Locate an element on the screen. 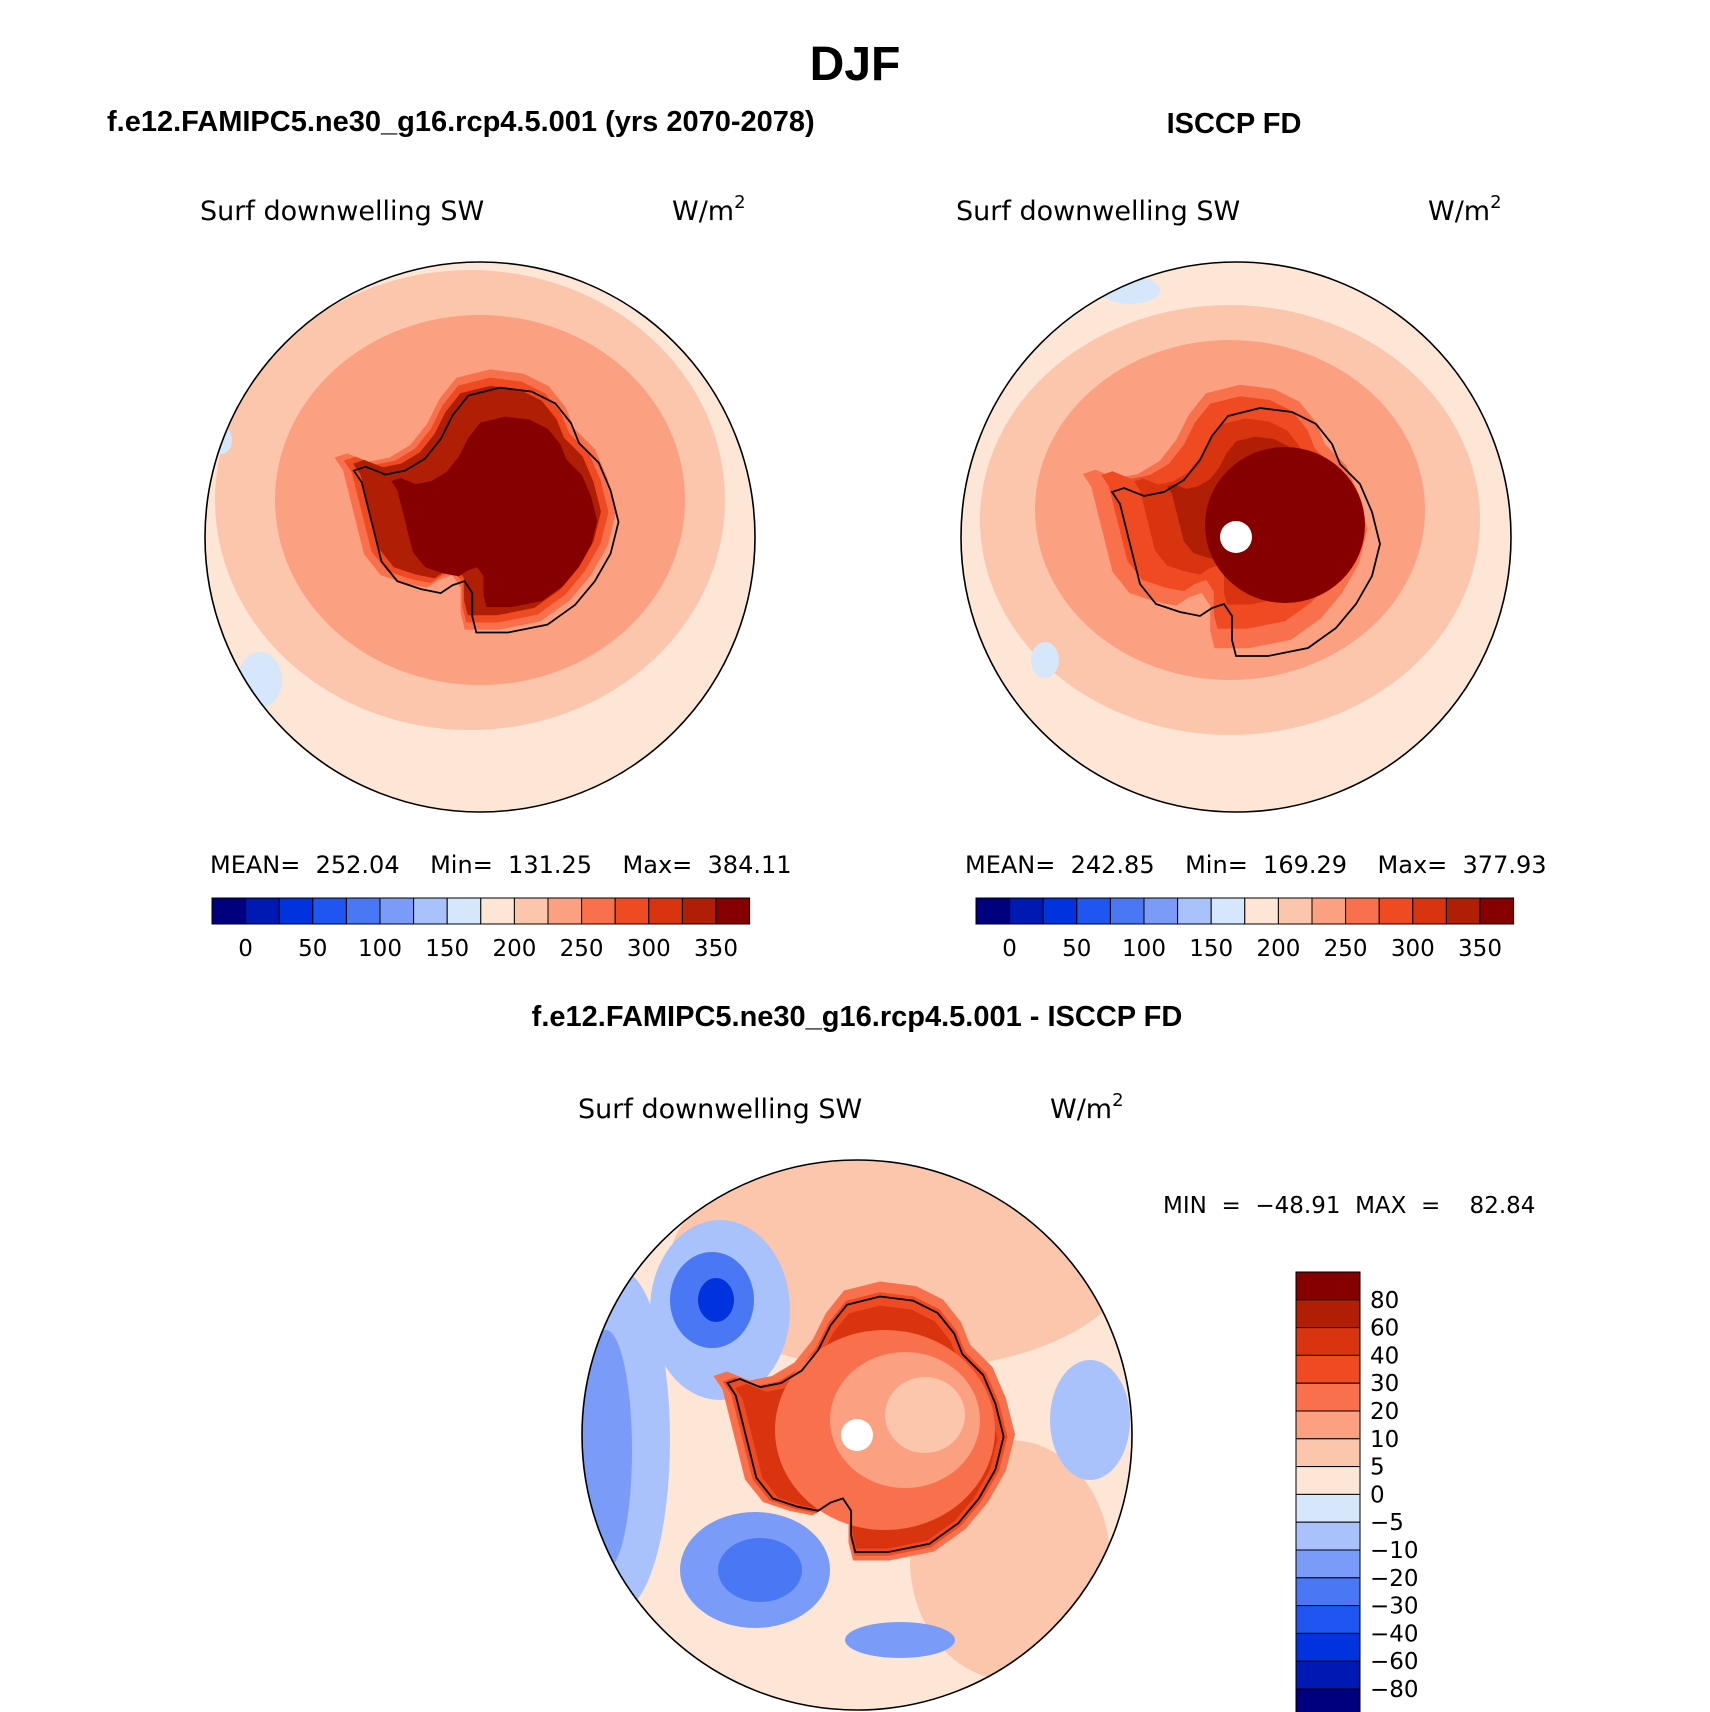  panel-b-map is located at coordinates (1236, 537).